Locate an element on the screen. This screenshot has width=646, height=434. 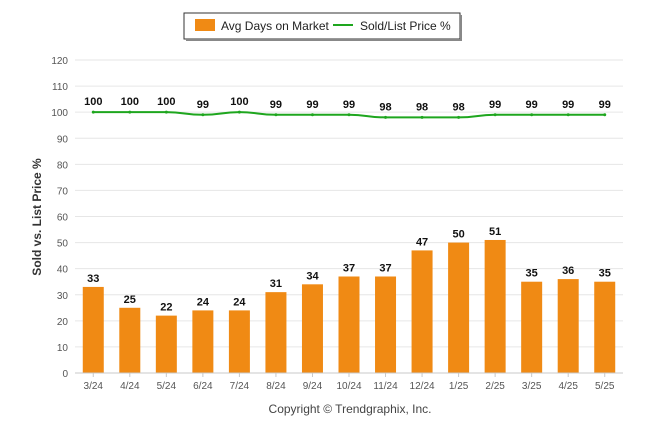
y-tick-label: 40 is located at coordinates (63, 270).